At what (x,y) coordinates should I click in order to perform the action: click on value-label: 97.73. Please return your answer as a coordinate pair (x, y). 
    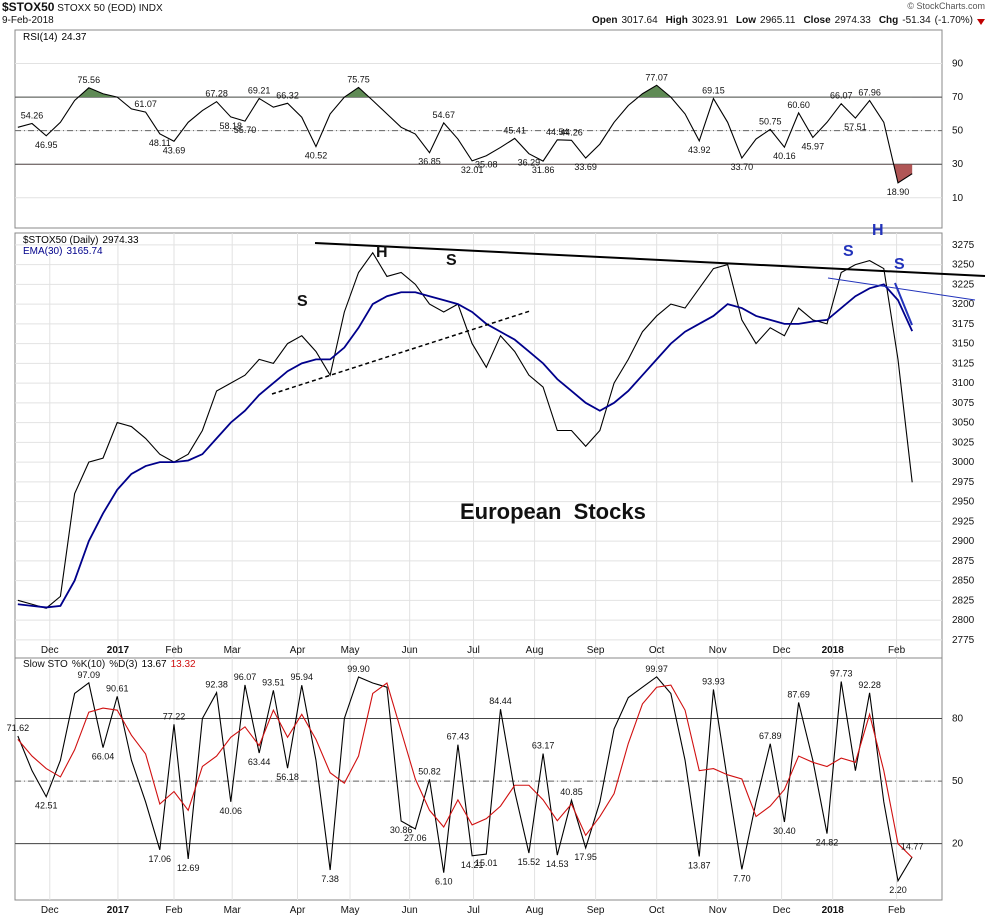
    Looking at the image, I should click on (841, 674).